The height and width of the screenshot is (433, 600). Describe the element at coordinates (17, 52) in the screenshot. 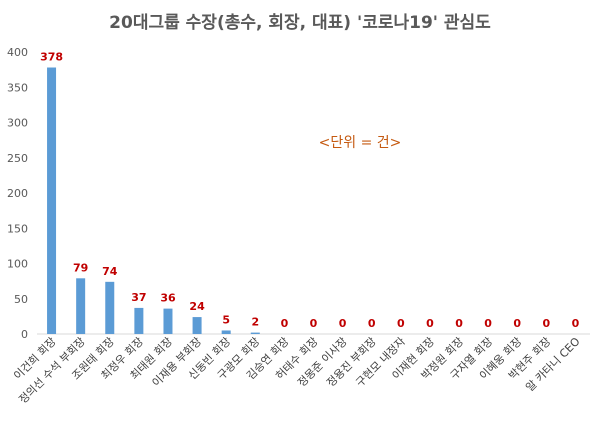

I see `y-tick-label: 400` at that location.